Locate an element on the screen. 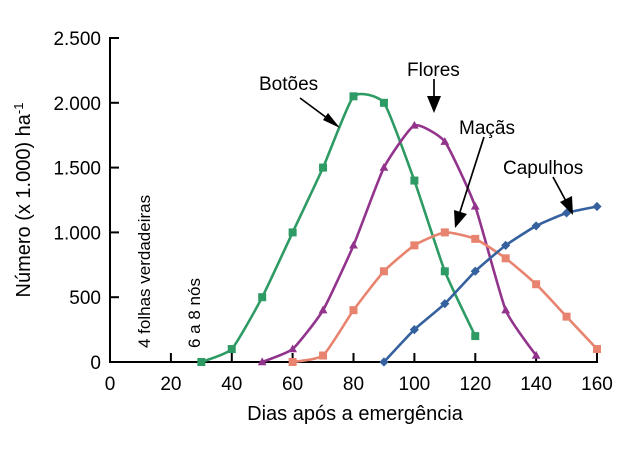 Image resolution: width=636 pixels, height=458 pixels. stage-label-6a8-nos: 6 a 8 nós is located at coordinates (194, 313).